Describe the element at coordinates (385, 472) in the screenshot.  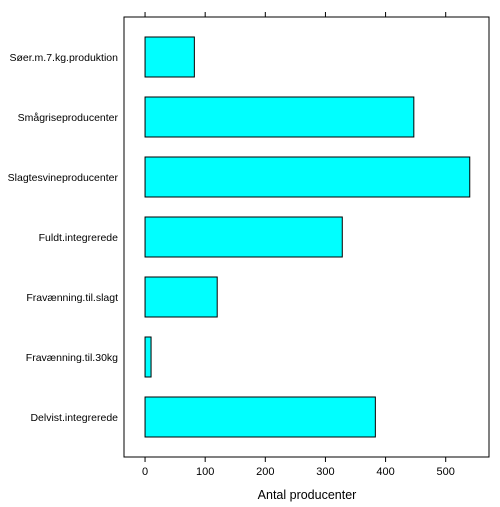
I see `x-tick-label: 400` at that location.